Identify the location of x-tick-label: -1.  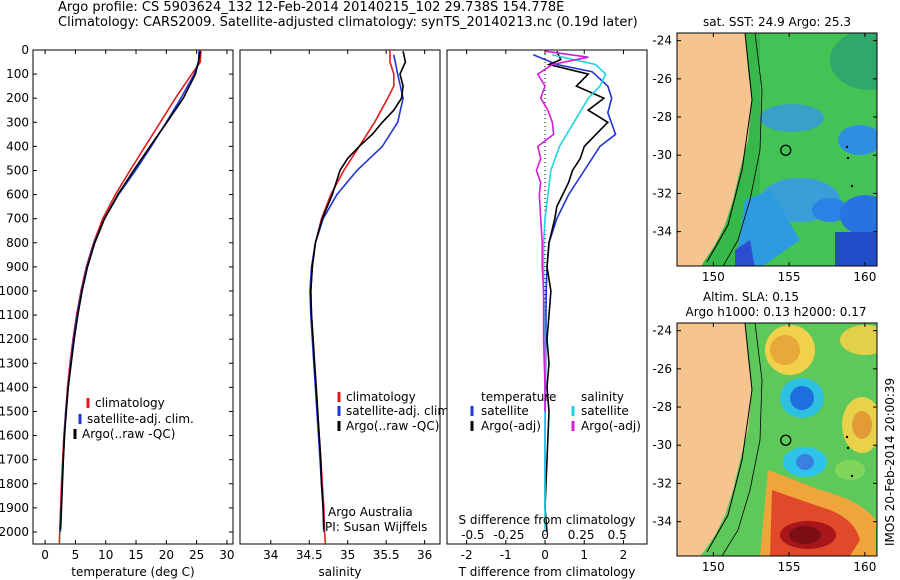
(506, 555).